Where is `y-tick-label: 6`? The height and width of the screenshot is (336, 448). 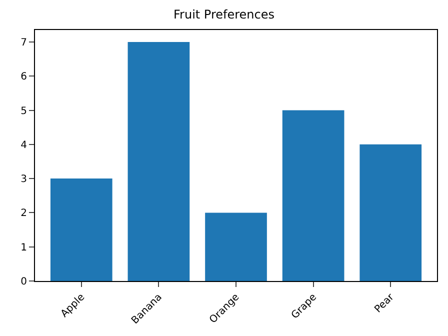
y-tick-label: 6 is located at coordinates (23, 77).